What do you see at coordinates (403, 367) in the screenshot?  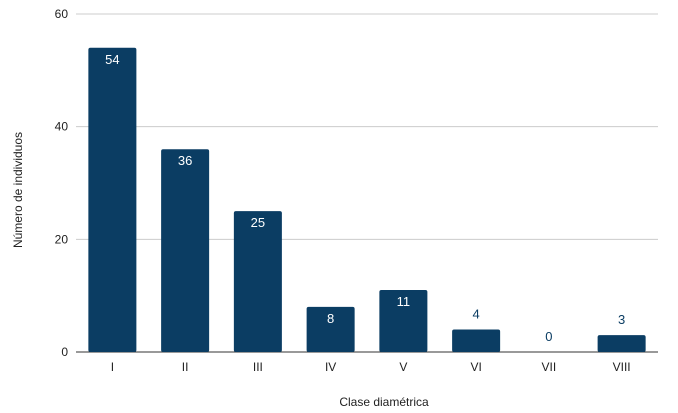 I see `x-tick-label: V` at bounding box center [403, 367].